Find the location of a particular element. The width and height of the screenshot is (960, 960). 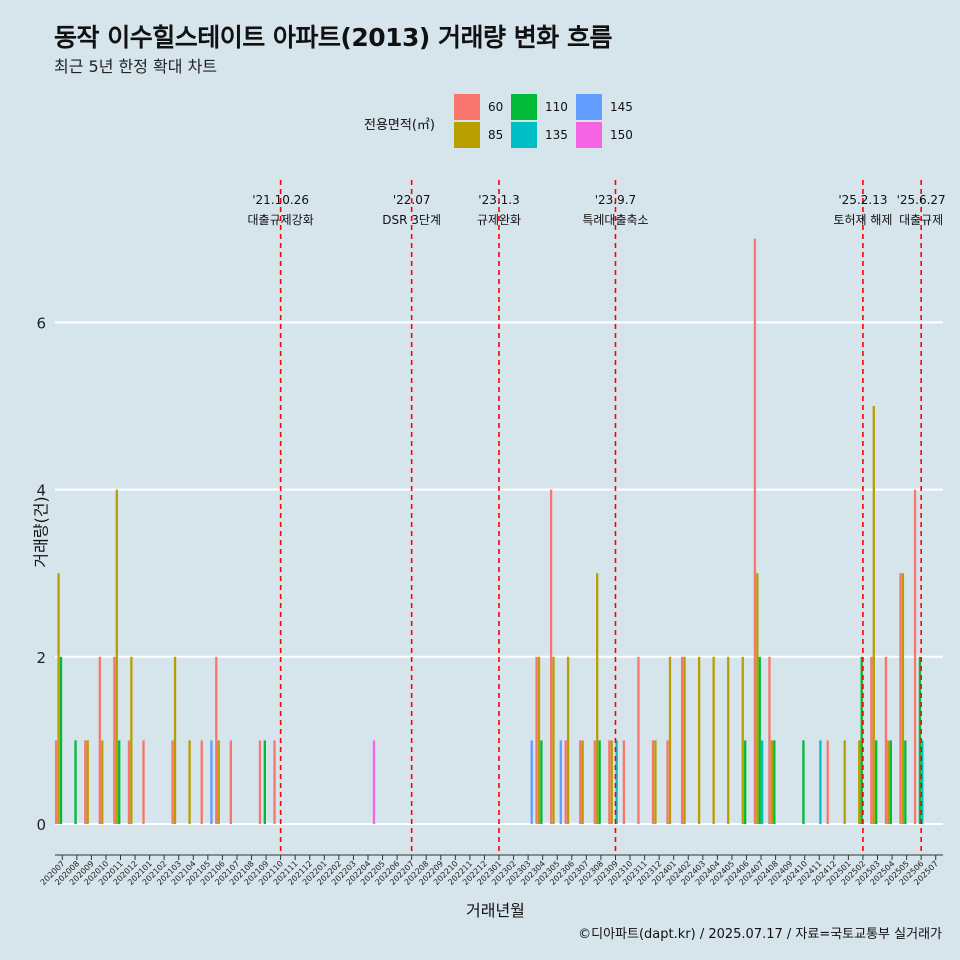

legend-title: 전용면적(㎡) is located at coordinates (399, 125).